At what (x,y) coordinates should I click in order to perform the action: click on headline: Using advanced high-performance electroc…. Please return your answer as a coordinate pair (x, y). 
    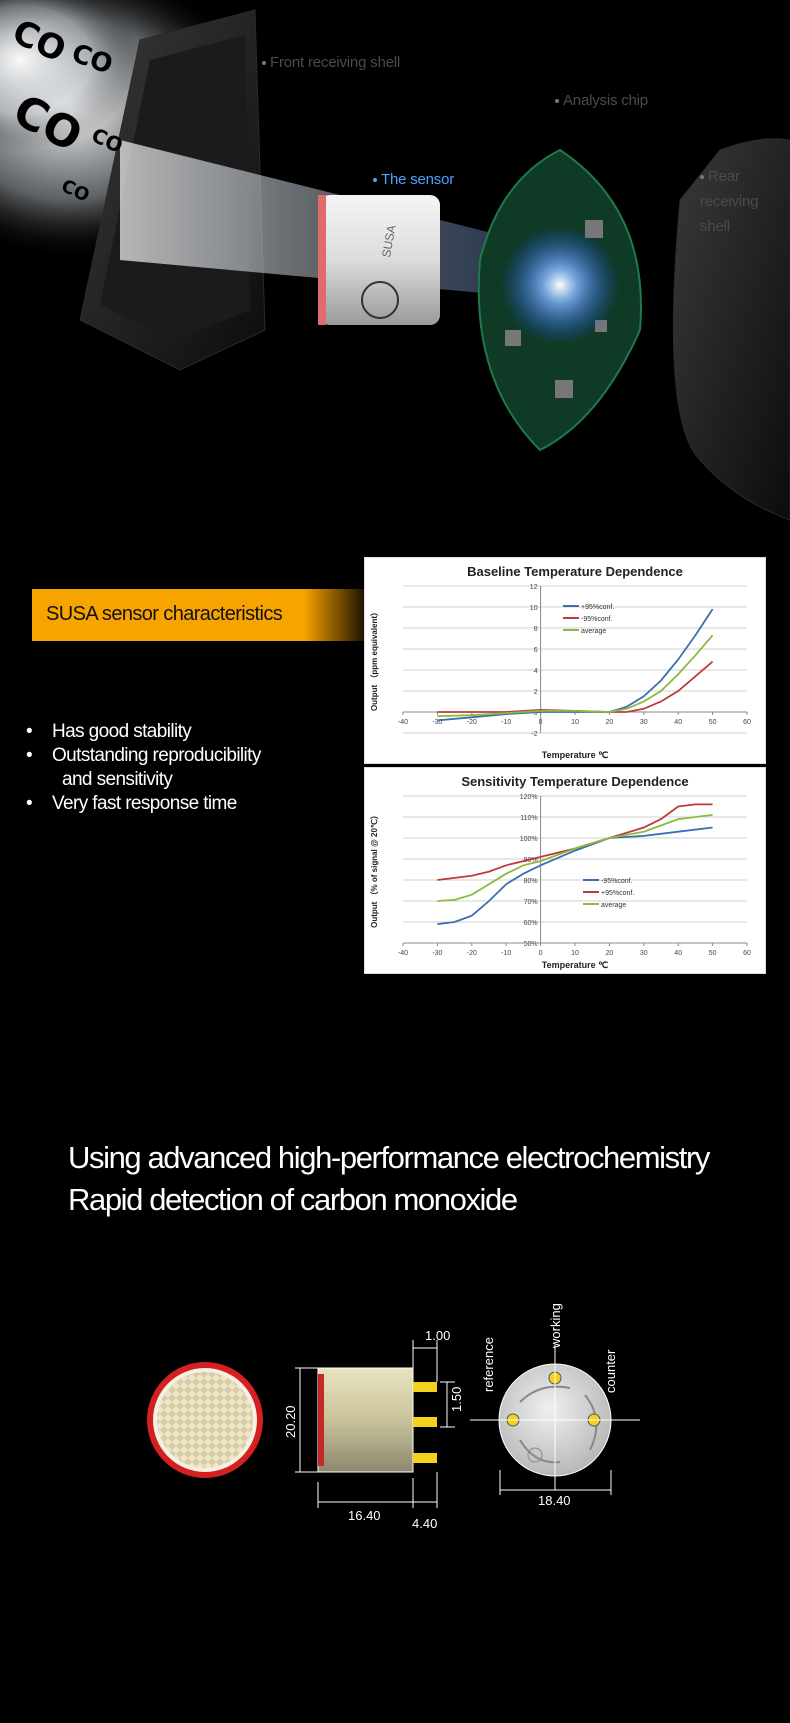
    Looking at the image, I should click on (418, 1179).